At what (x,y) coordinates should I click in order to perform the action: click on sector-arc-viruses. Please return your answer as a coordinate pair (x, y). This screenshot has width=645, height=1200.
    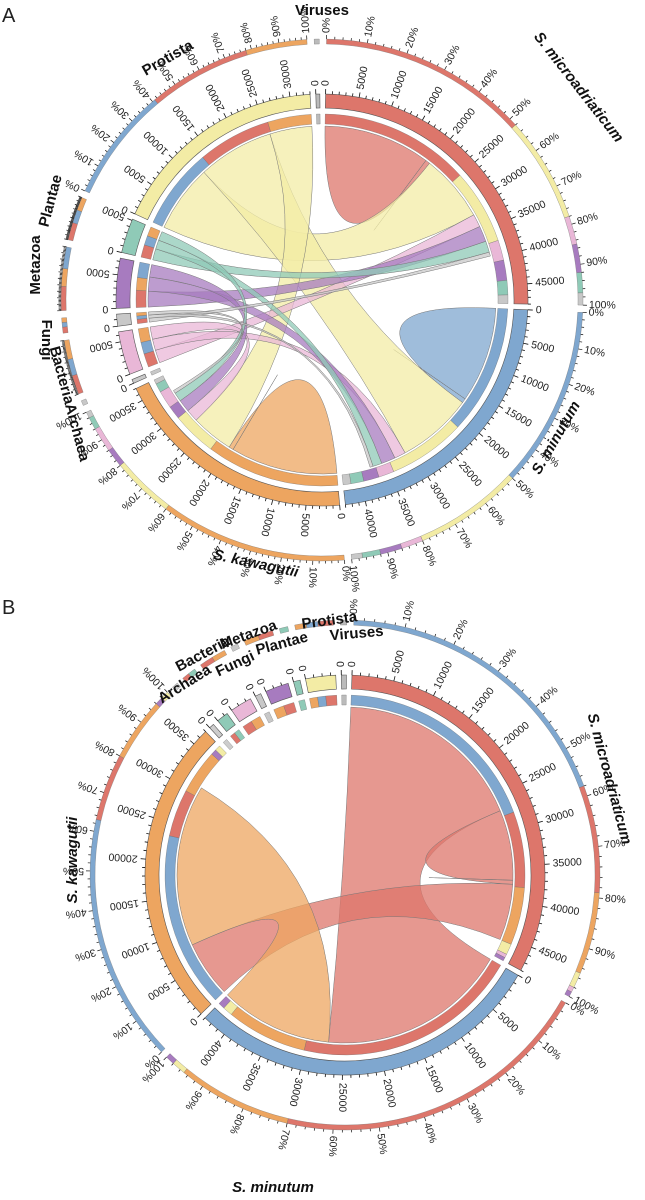
    Looking at the image, I should click on (344, 682).